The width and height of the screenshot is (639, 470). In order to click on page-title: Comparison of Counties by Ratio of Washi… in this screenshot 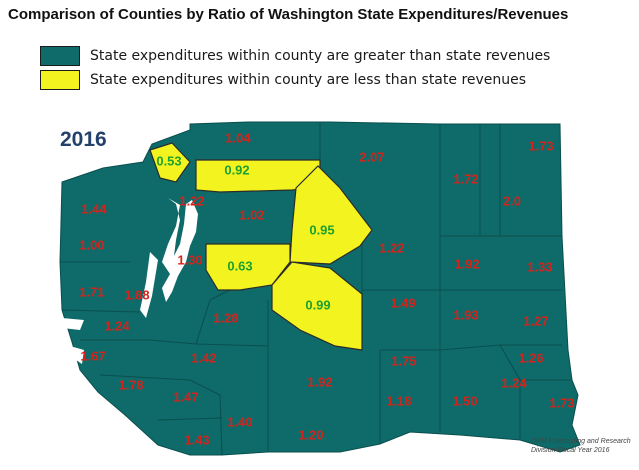, I will do `click(288, 14)`.